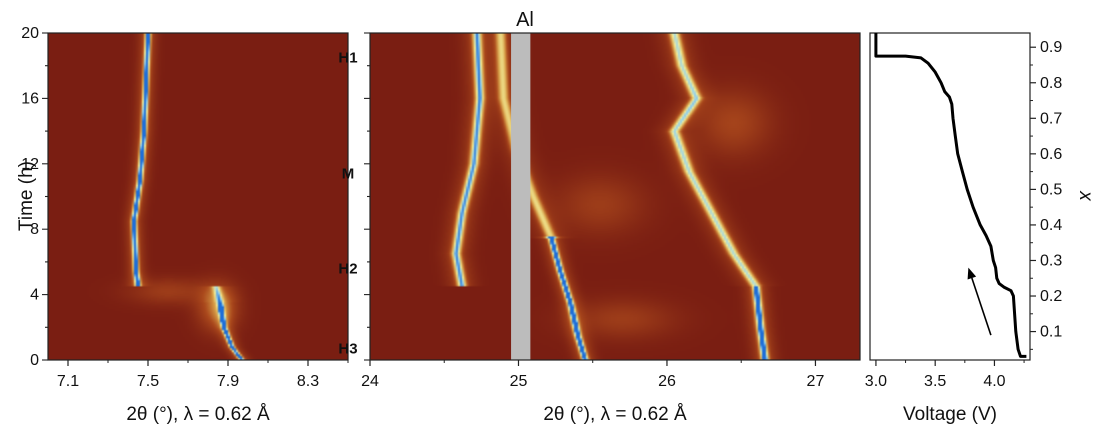  What do you see at coordinates (667, 381) in the screenshot?
I see `middle-xtick-label: 26` at bounding box center [667, 381].